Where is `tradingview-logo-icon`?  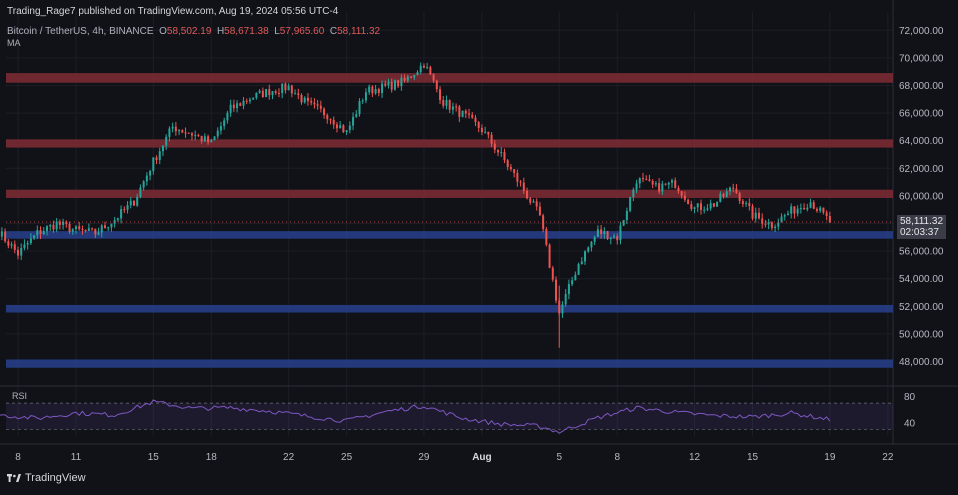
tradingview-logo-icon is located at coordinates (14, 478).